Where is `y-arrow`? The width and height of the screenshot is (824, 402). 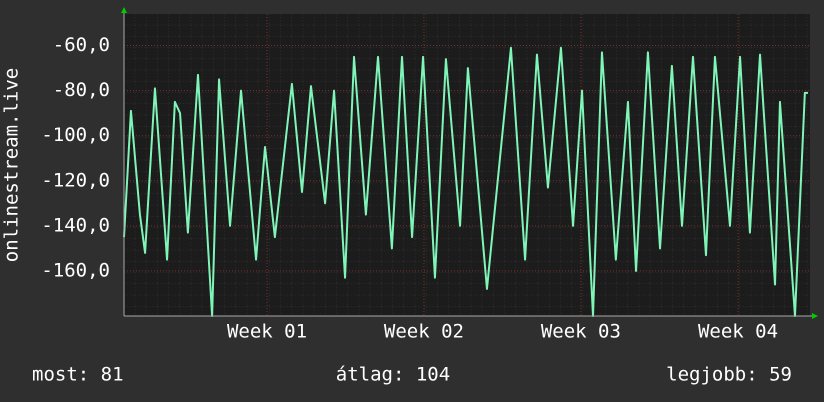 y-arrow is located at coordinates (124, 10).